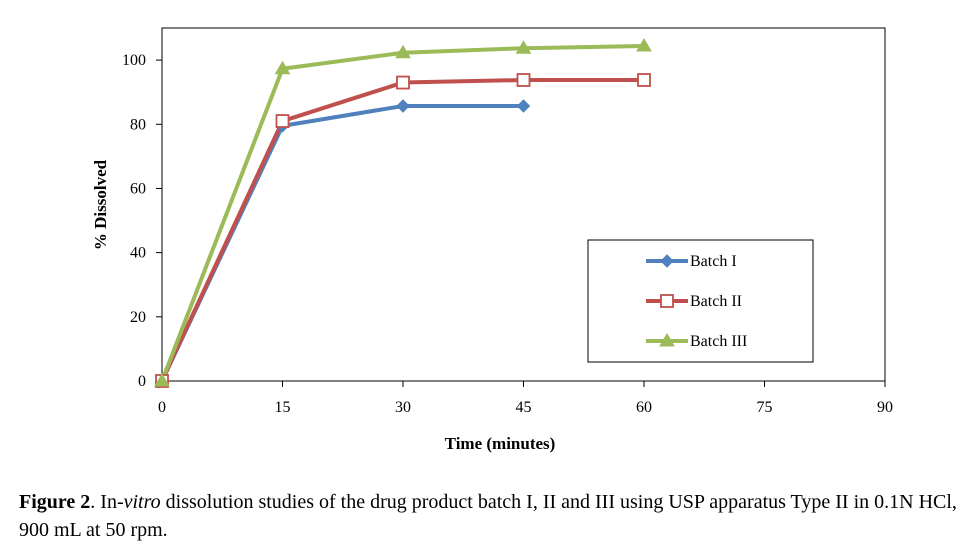  What do you see at coordinates (644, 407) in the screenshot?
I see `x-tick-label: 60` at bounding box center [644, 407].